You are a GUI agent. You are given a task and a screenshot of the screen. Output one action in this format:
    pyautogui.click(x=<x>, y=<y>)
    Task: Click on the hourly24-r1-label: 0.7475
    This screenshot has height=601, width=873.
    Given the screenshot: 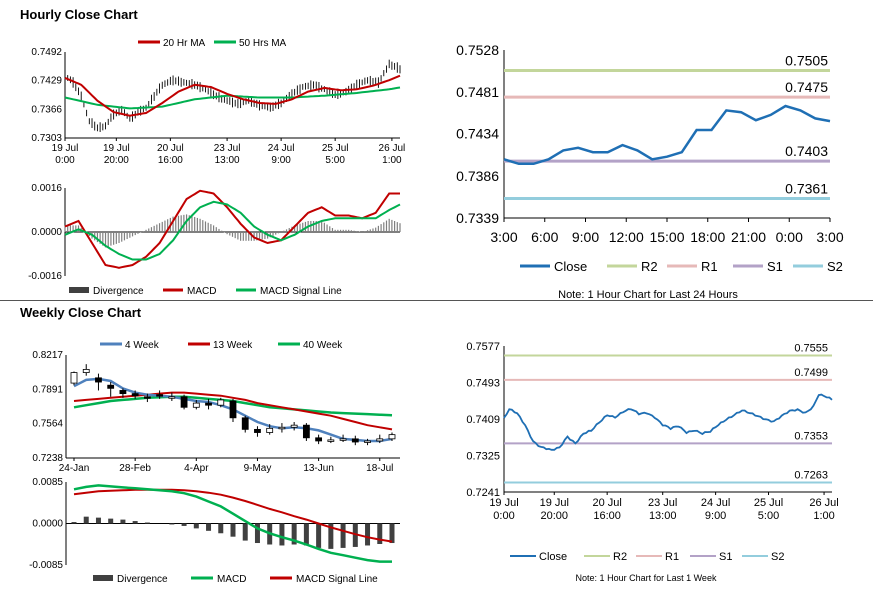 What is the action you would take?
    pyautogui.click(x=806, y=87)
    